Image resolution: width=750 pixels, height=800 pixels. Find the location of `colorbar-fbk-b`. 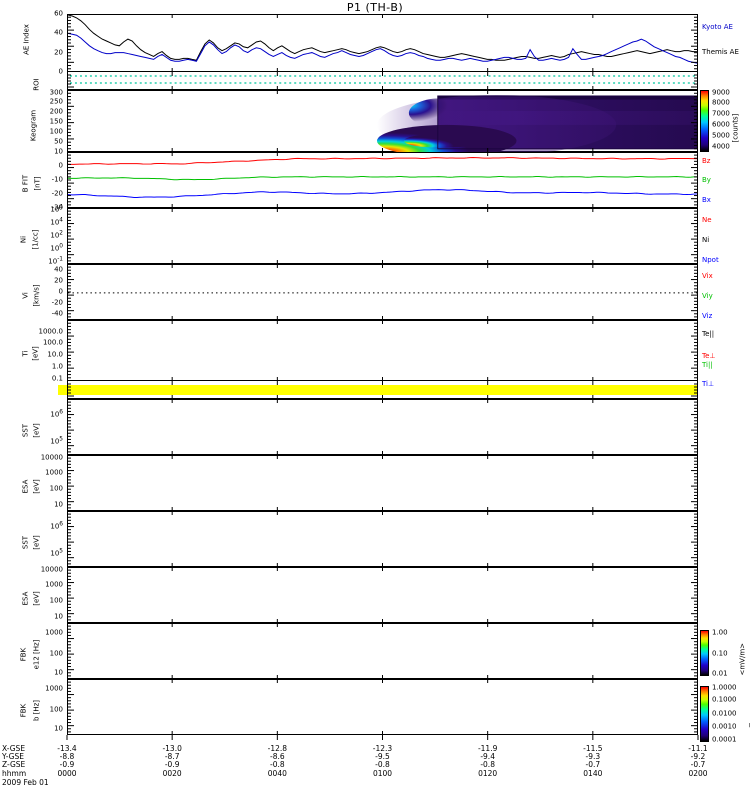

colorbar-fbk-b is located at coordinates (704, 714).